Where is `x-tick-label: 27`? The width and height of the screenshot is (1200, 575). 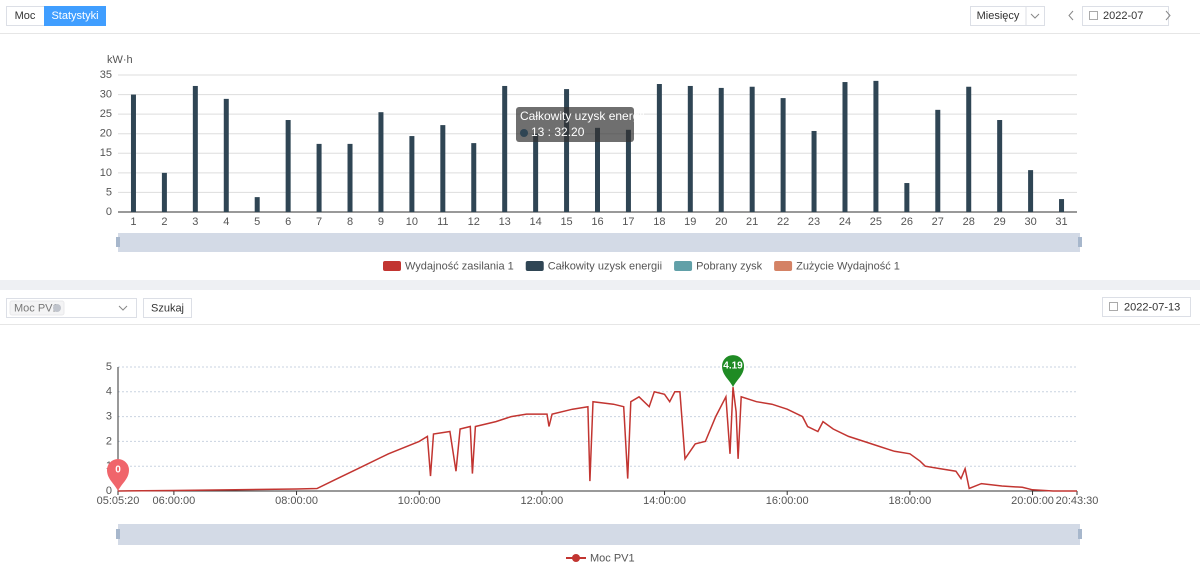 x-tick-label: 27 is located at coordinates (938, 222).